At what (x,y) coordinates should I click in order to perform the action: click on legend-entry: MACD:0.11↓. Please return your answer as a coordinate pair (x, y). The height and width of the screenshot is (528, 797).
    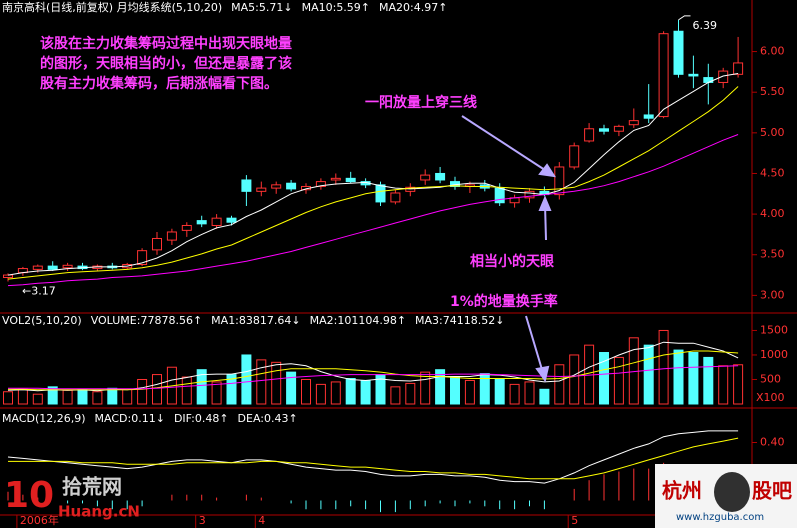
    Looking at the image, I should click on (130, 418).